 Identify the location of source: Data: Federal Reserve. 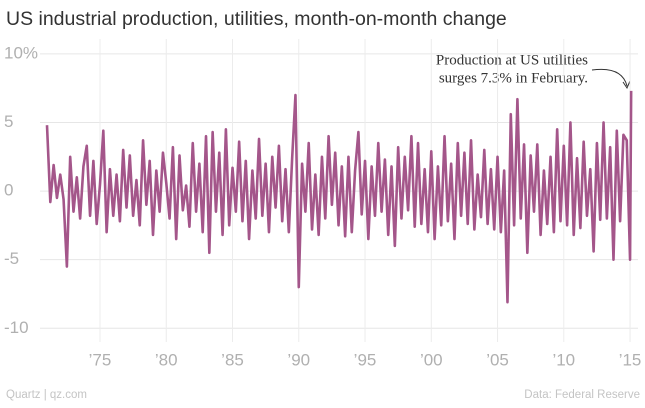
(582, 395).